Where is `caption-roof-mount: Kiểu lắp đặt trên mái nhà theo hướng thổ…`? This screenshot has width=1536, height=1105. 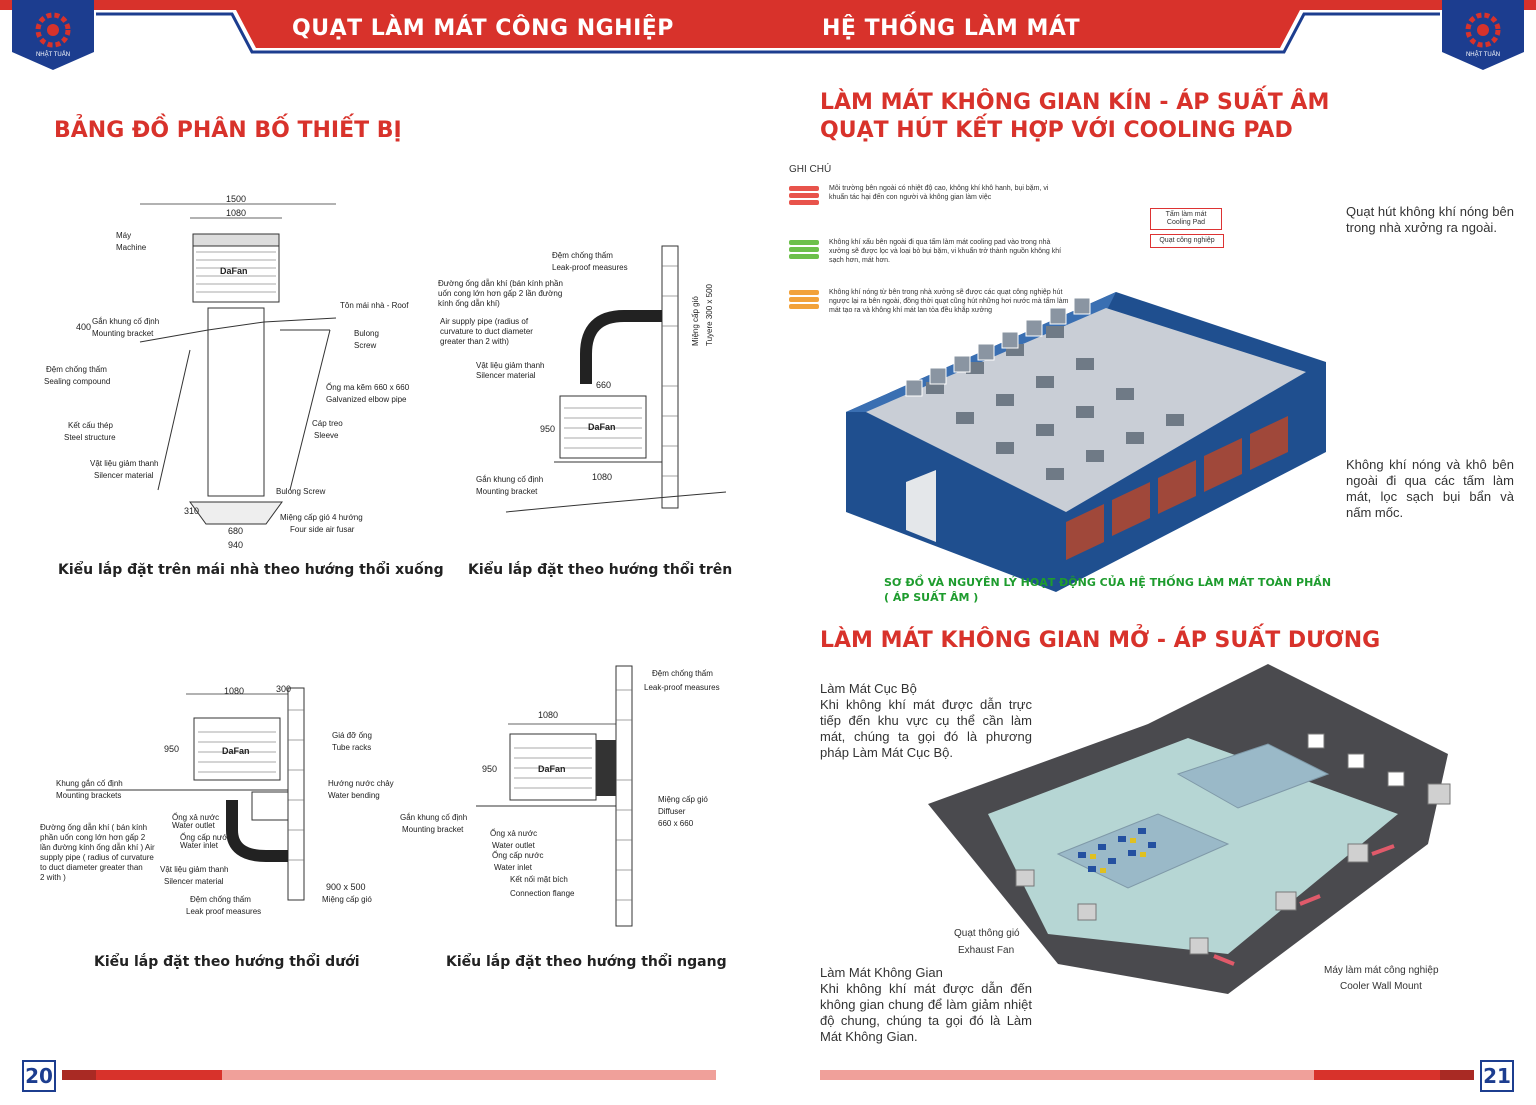 caption-roof-mount: Kiểu lắp đặt trên mái nhà theo hướng thổ… is located at coordinates (251, 570).